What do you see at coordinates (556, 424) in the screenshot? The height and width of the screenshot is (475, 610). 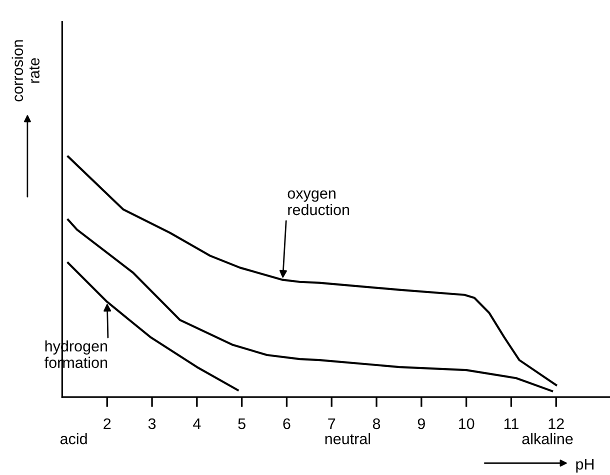 I see `x-tick-label: 12` at bounding box center [556, 424].